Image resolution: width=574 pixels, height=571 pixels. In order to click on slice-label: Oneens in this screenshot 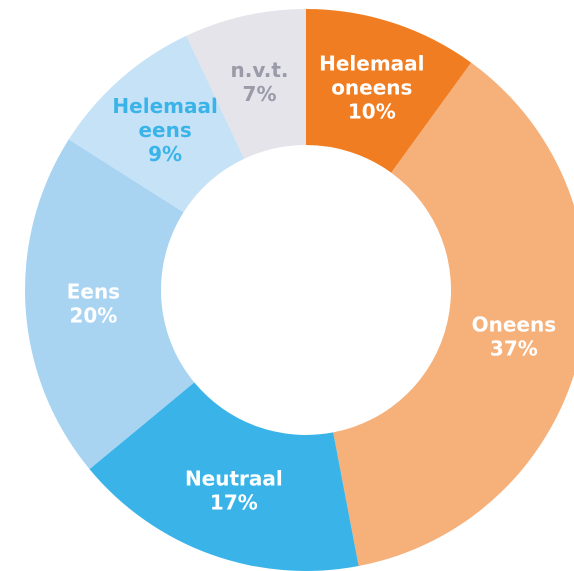, I will do `click(514, 324)`.